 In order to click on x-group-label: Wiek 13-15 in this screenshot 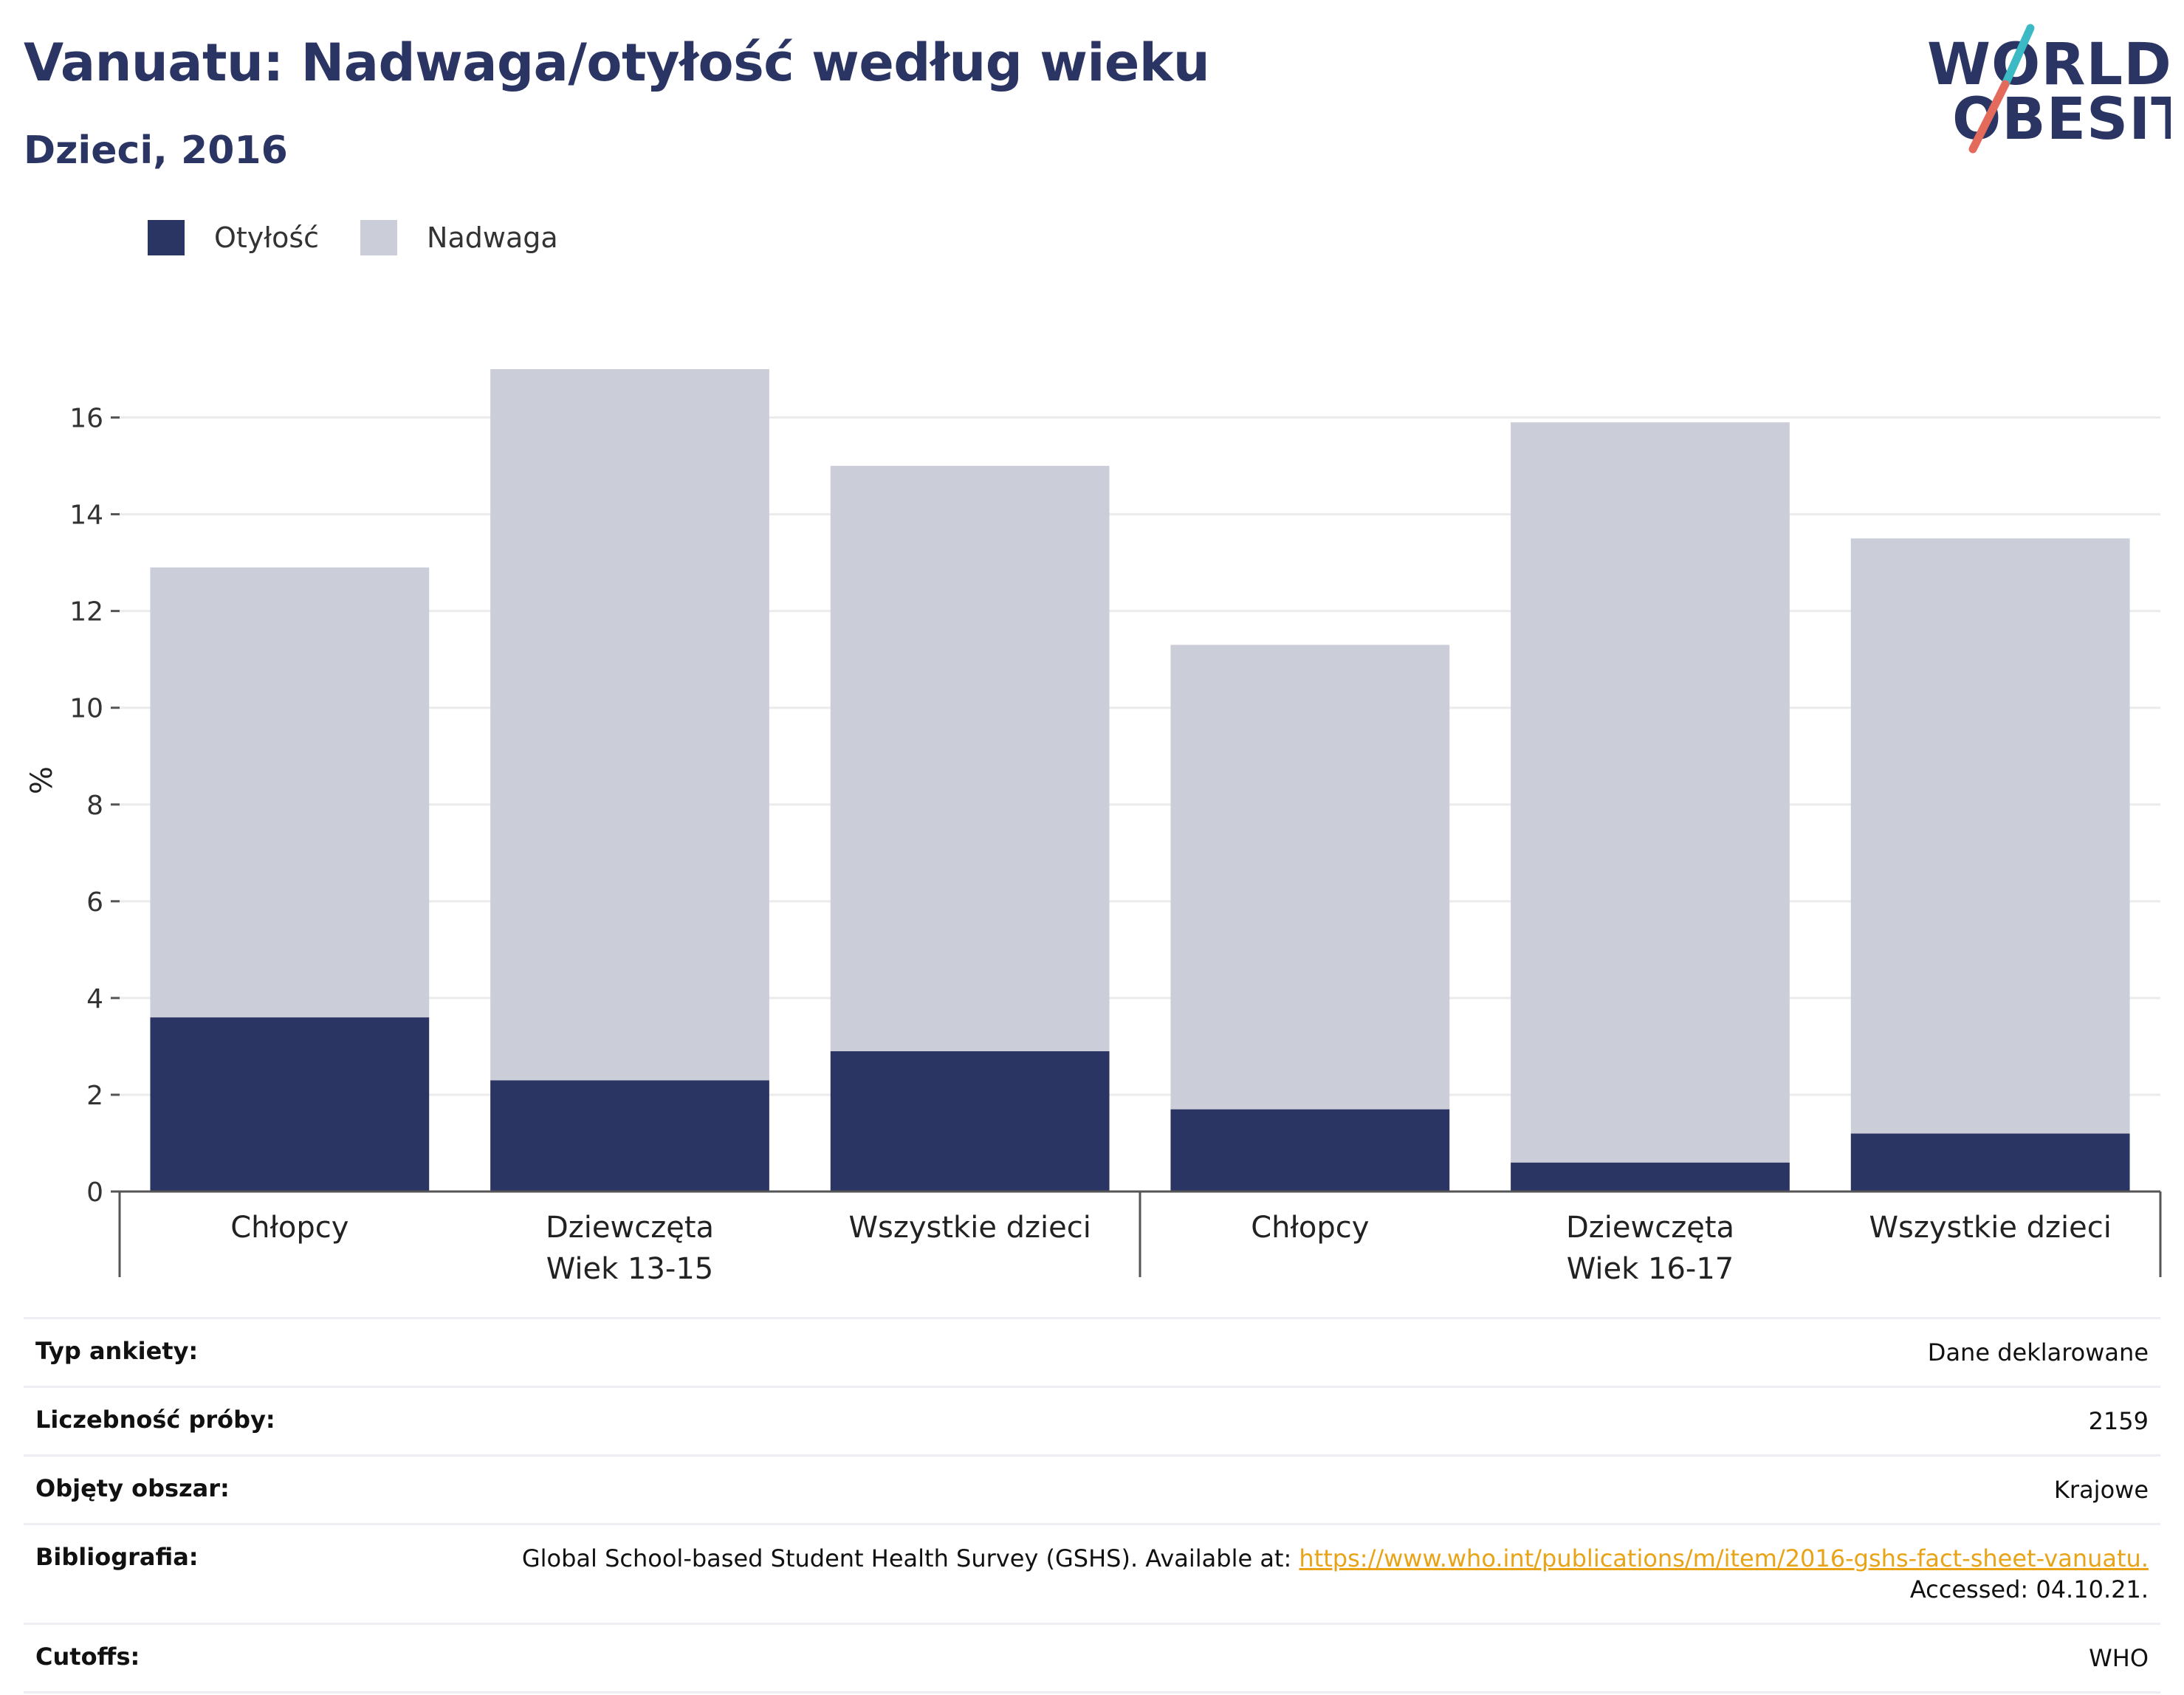, I will do `click(630, 1269)`.